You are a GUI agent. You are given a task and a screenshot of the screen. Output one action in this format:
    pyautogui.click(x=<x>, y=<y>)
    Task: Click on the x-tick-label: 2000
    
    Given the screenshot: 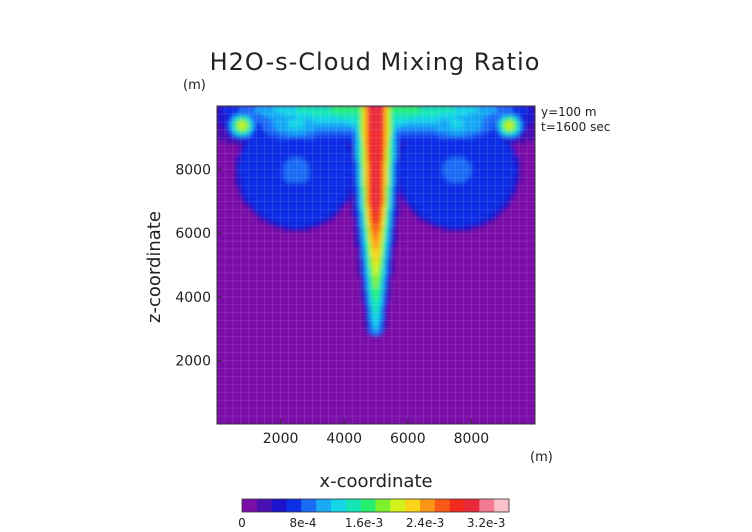 What is the action you would take?
    pyautogui.click(x=281, y=439)
    